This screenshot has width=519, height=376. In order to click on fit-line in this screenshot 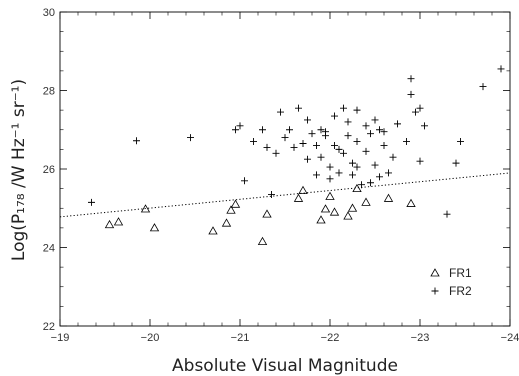, I will do `click(285, 195)`.